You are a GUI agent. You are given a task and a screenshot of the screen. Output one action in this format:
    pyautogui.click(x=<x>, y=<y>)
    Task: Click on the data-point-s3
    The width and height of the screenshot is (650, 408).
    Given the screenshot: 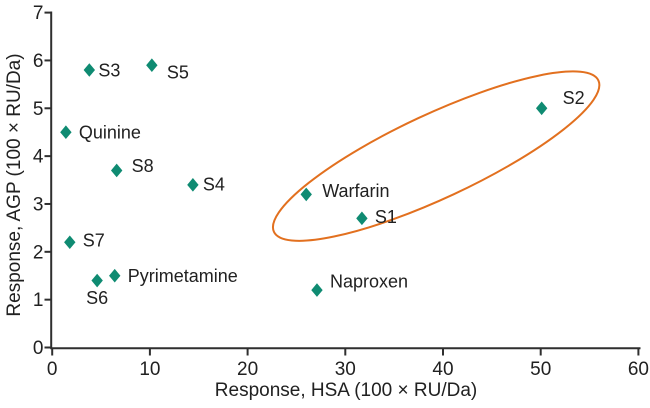 What is the action you would take?
    pyautogui.click(x=89, y=70)
    